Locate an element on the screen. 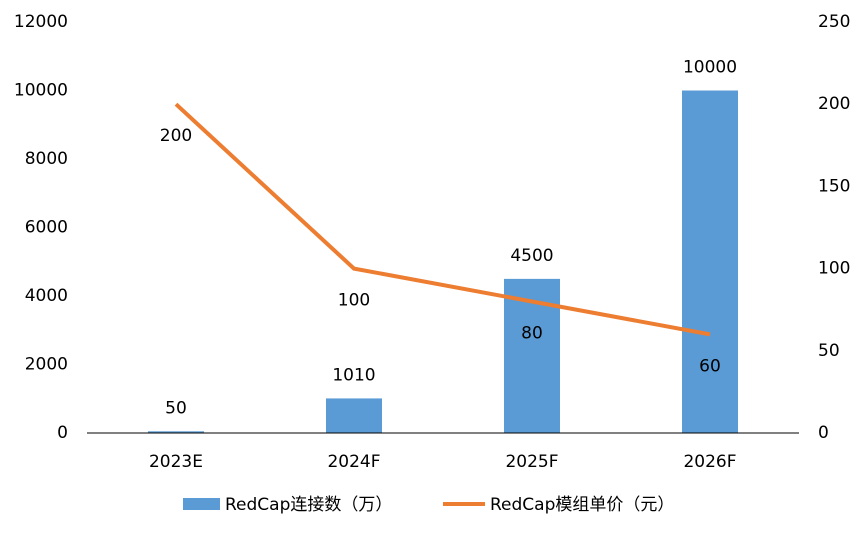  legend-label: RedCap连接数（万） is located at coordinates (308, 505).